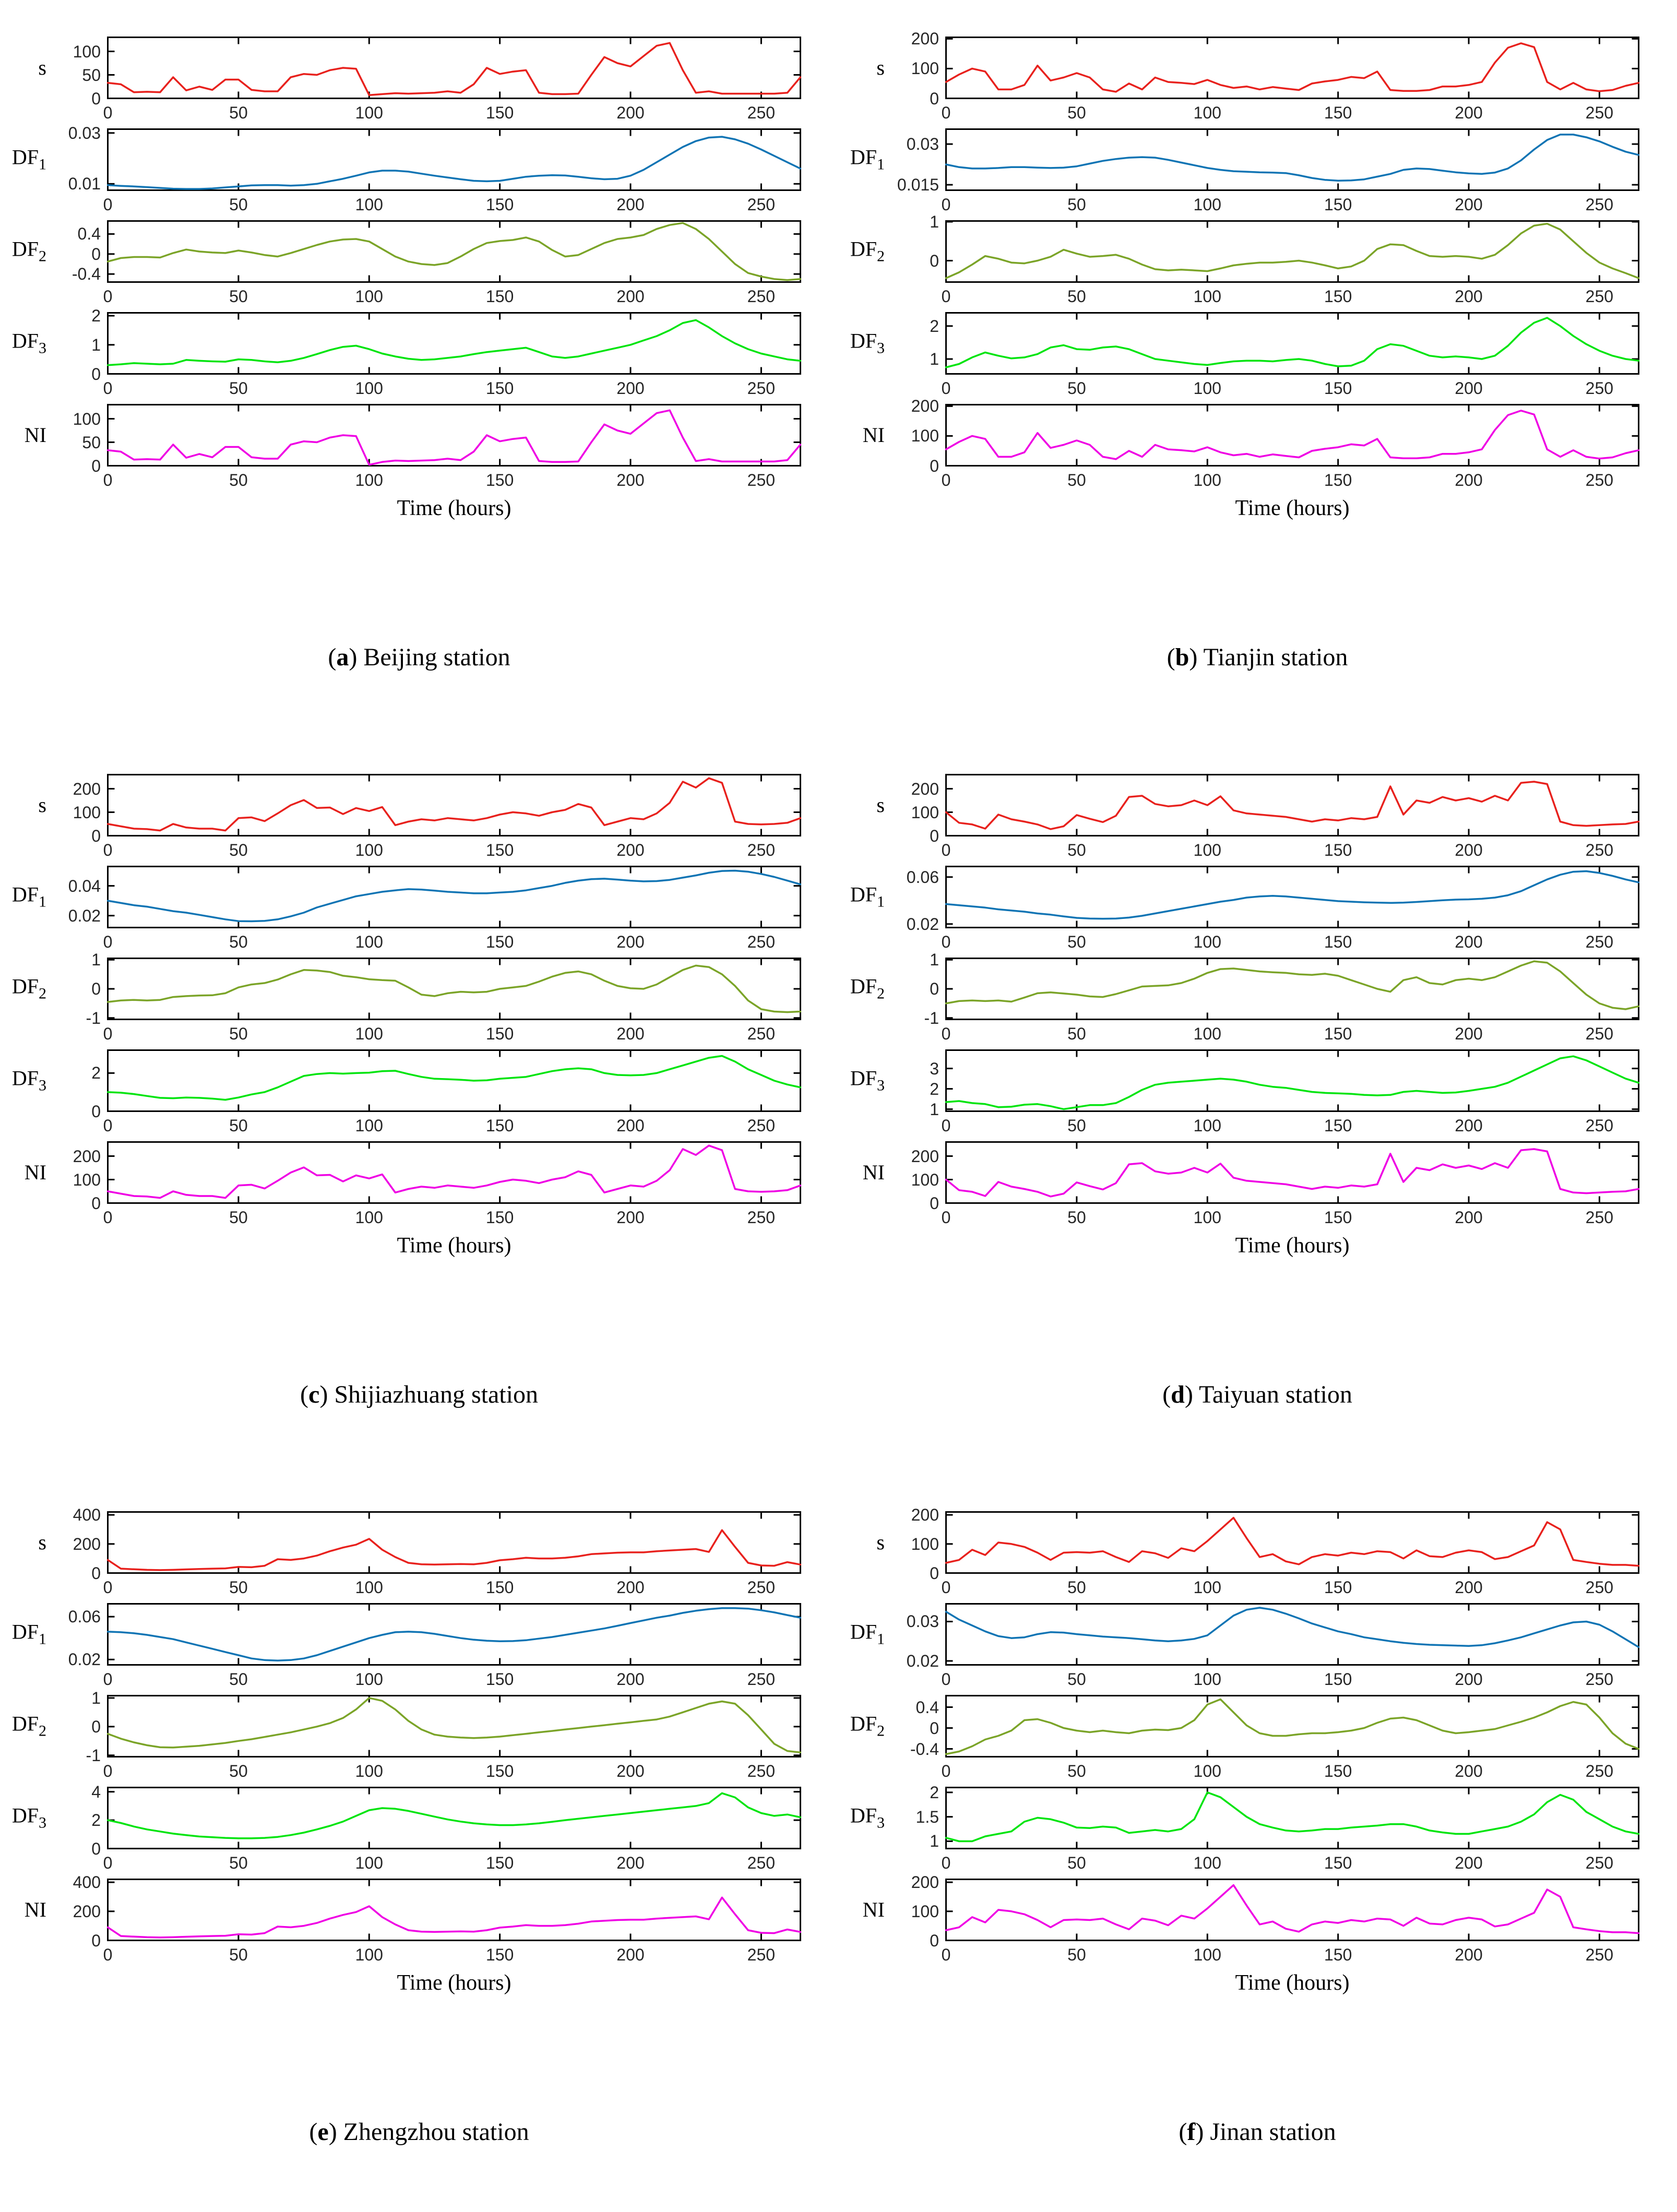 Image resolution: width=1677 pixels, height=2212 pixels. Describe the element at coordinates (1275, 1394) in the screenshot. I see `caption-text: Taiyuan station` at that location.